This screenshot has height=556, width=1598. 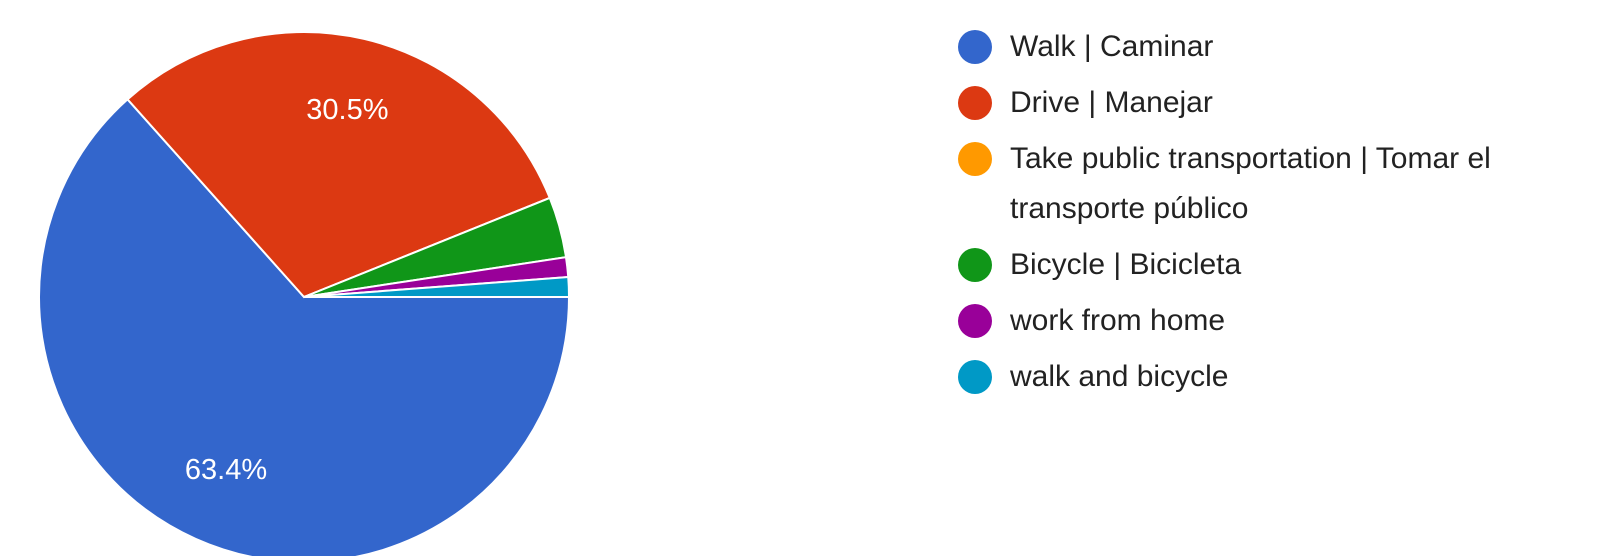 What do you see at coordinates (1278, 103) in the screenshot?
I see `legend-item: Drive | Manejar` at bounding box center [1278, 103].